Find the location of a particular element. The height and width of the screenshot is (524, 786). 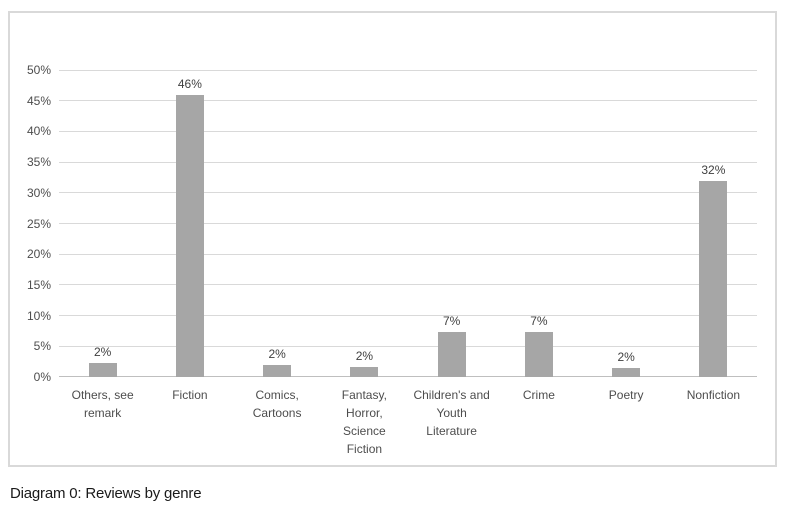

category-label-line: Nonfiction is located at coordinates (713, 395).